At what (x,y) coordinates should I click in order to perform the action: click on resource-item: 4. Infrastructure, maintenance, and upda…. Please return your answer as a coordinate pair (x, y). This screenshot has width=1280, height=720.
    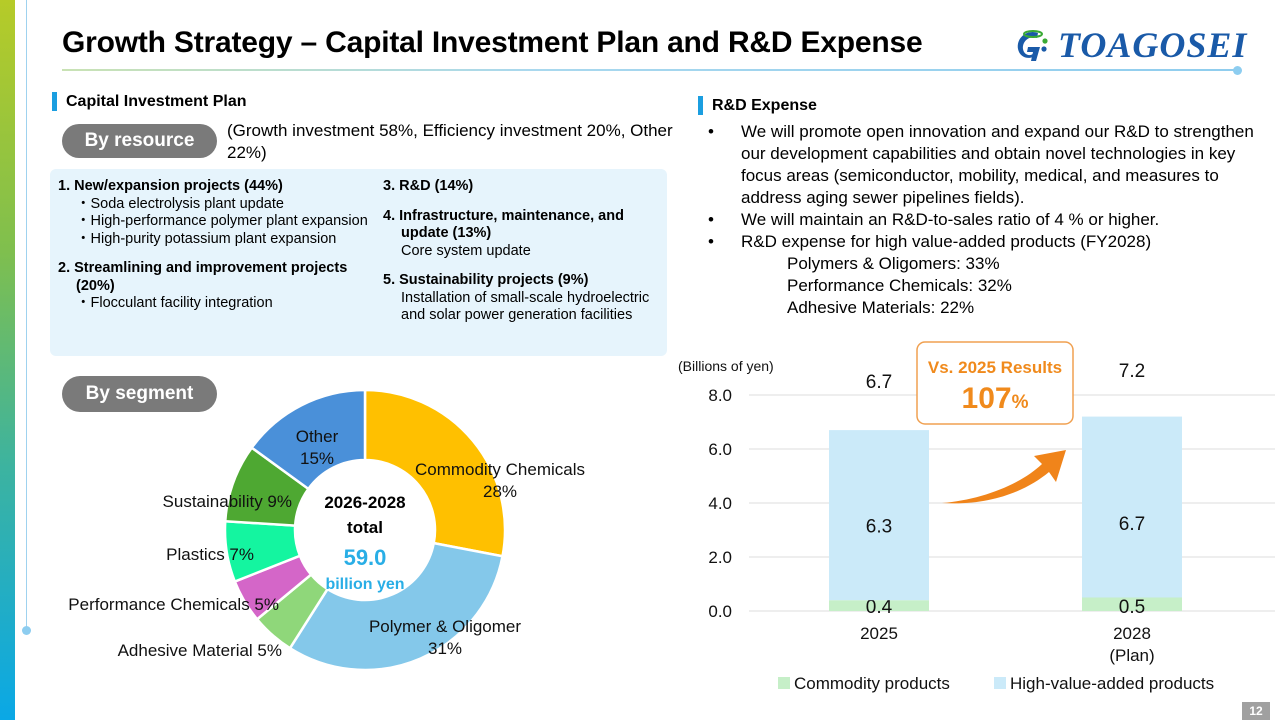
    Looking at the image, I should click on (523, 234).